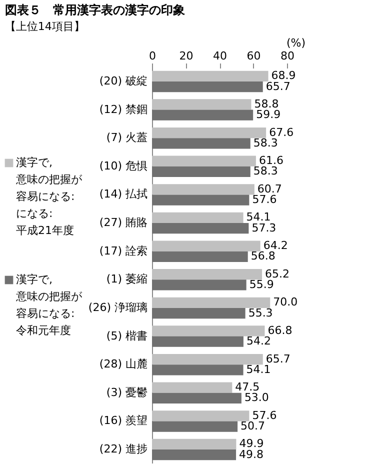  Describe the element at coordinates (127, 335) in the screenshot. I see `y-tick-label: (5) 楷書` at that location.